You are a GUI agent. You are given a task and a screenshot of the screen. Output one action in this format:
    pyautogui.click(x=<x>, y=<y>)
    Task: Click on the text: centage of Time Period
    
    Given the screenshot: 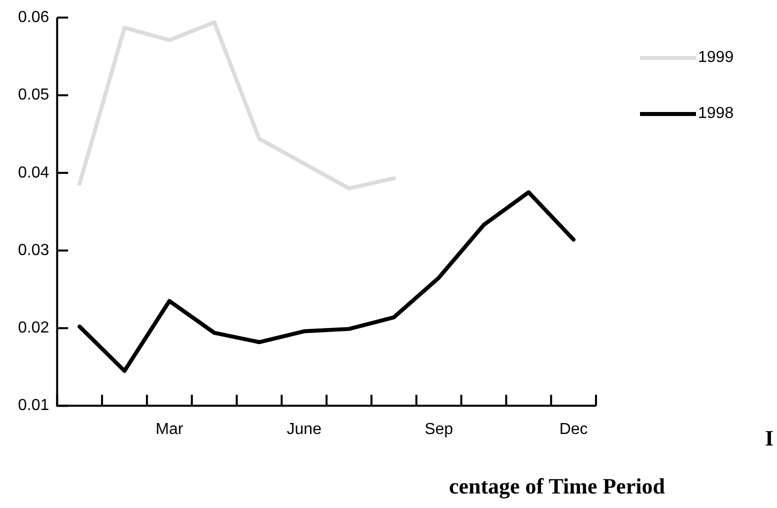 What is the action you would take?
    pyautogui.click(x=557, y=486)
    